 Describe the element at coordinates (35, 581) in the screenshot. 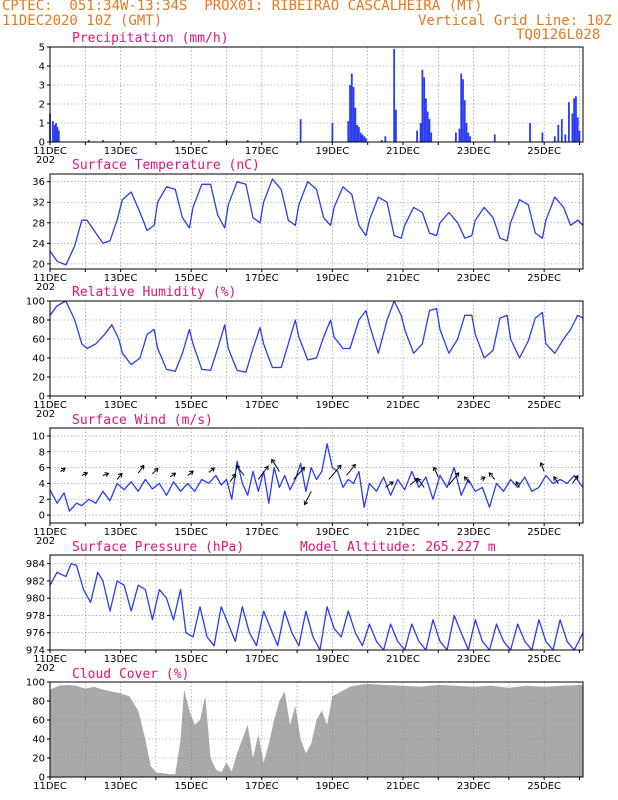

I see `y-tick-label: 982` at that location.